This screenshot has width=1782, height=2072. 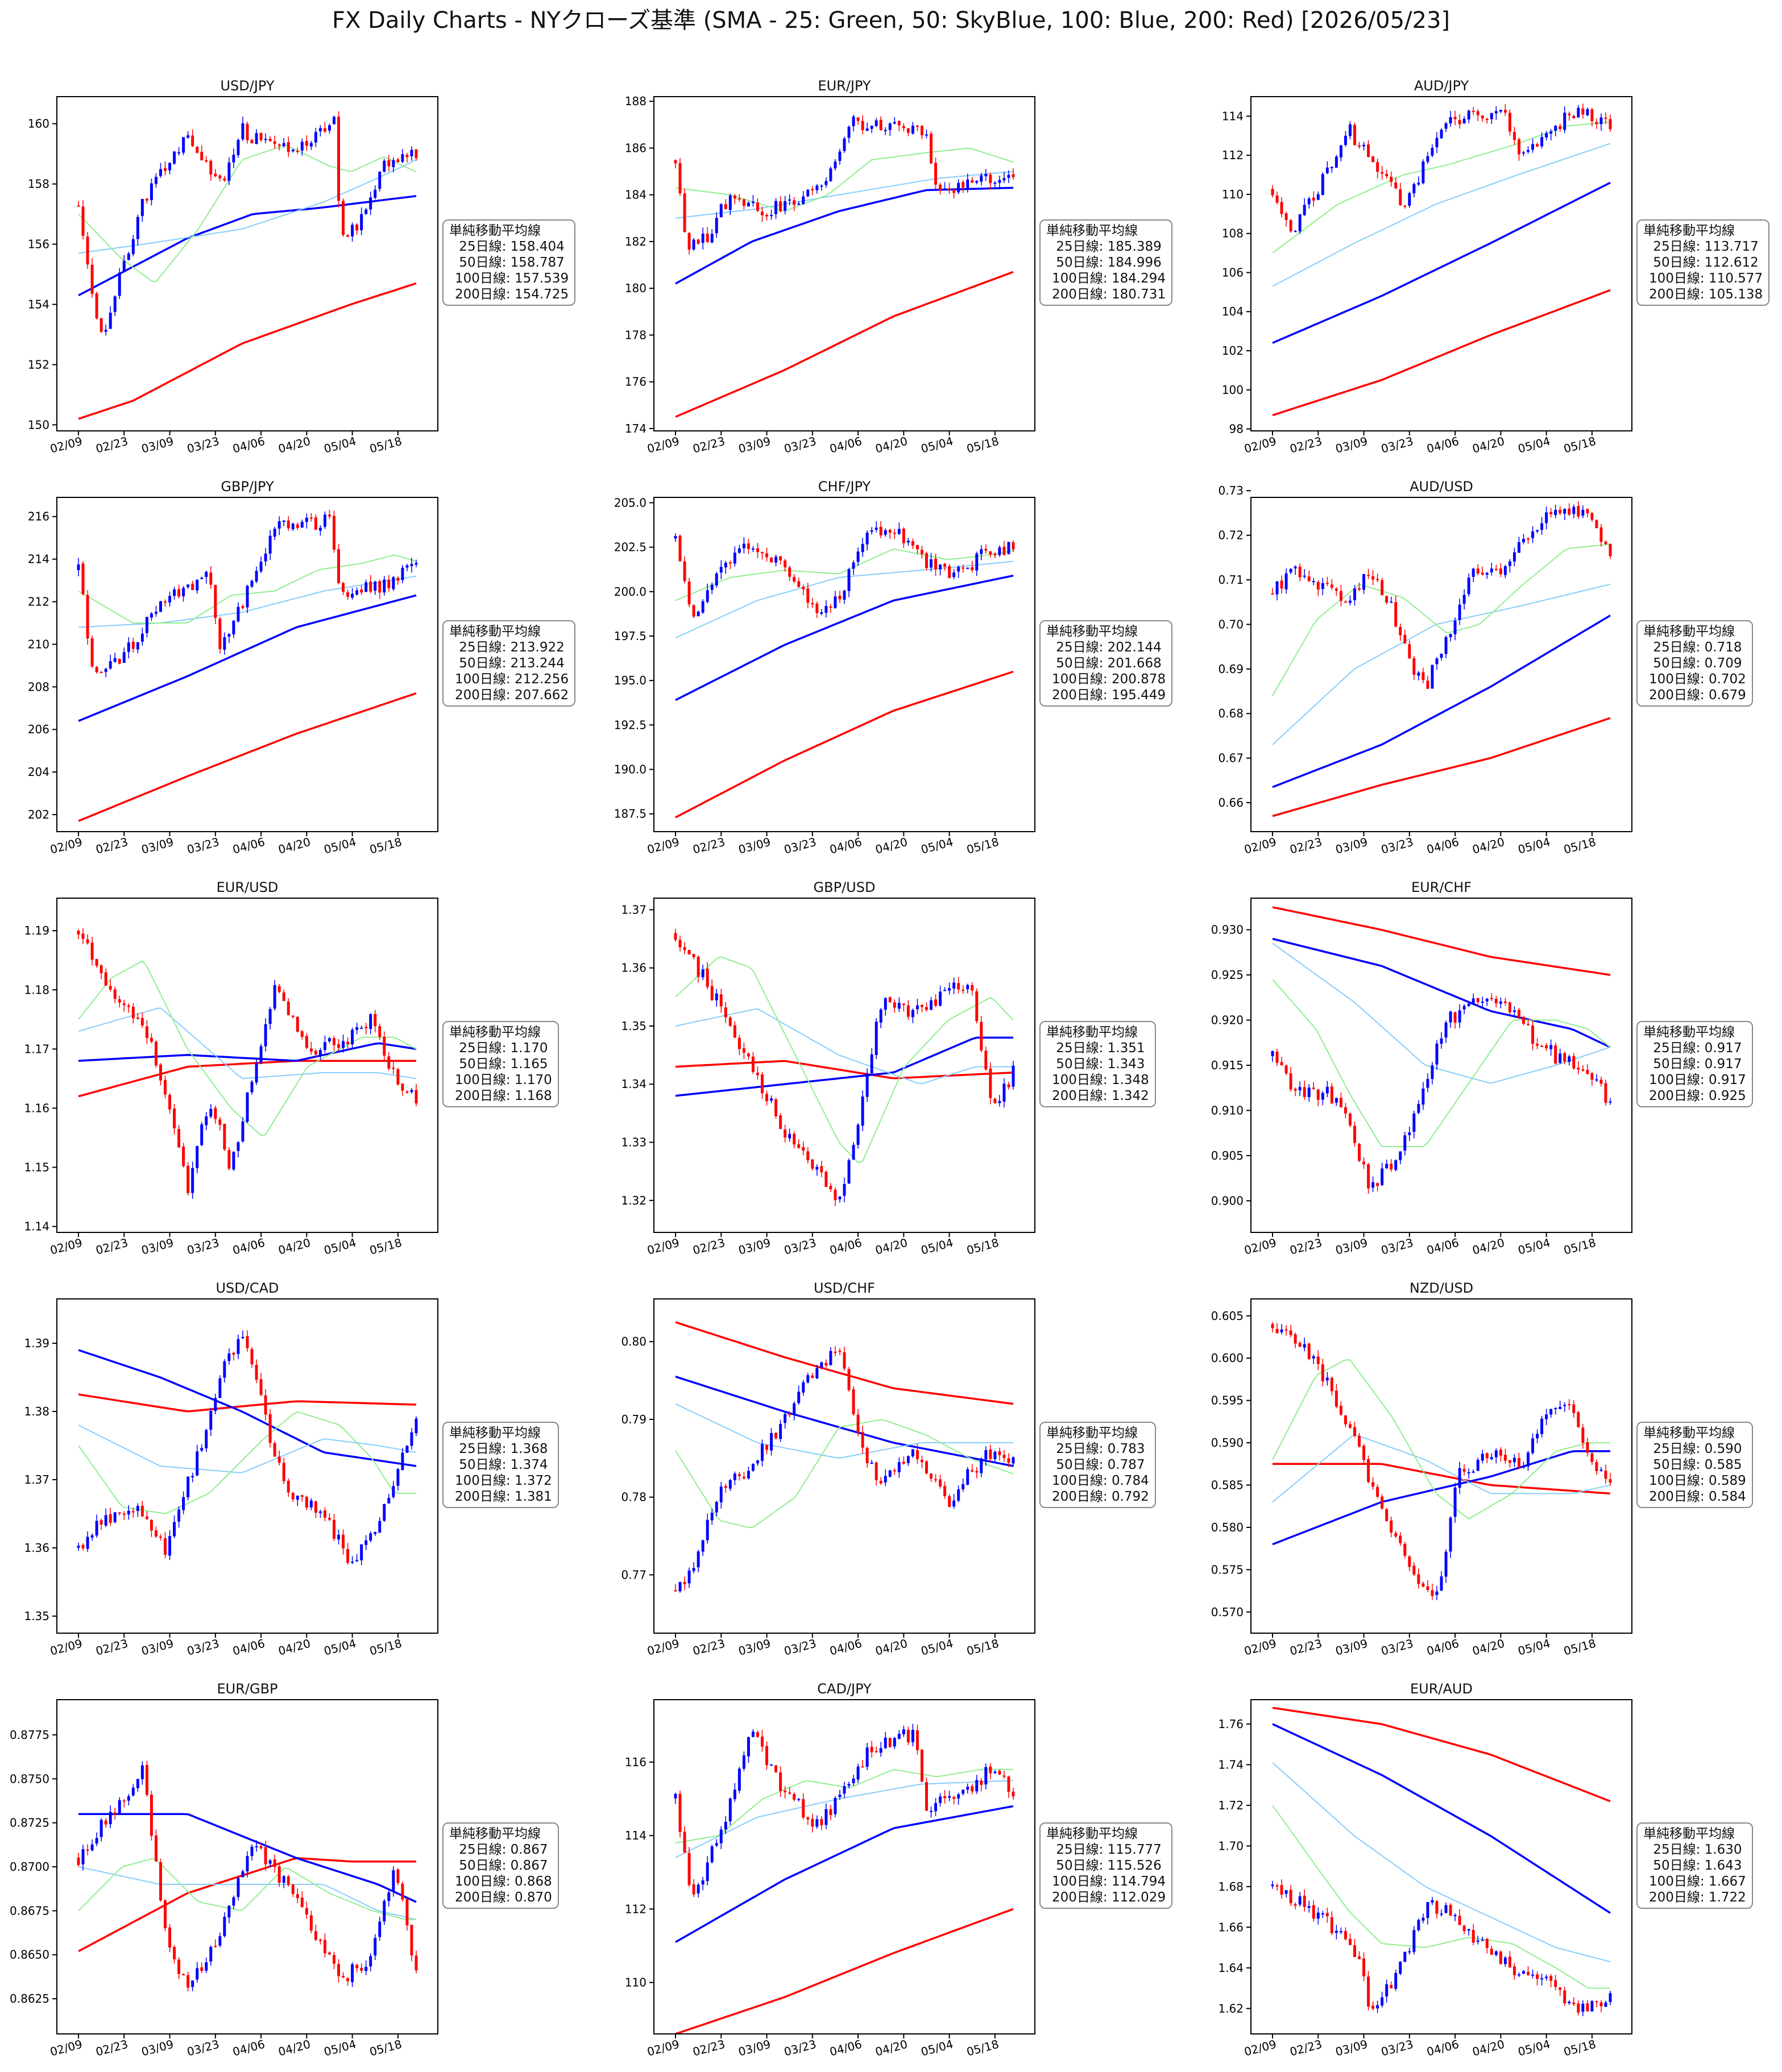 I want to click on legend-item-sma50: 50日線: 1.343, so click(x=1098, y=1064).